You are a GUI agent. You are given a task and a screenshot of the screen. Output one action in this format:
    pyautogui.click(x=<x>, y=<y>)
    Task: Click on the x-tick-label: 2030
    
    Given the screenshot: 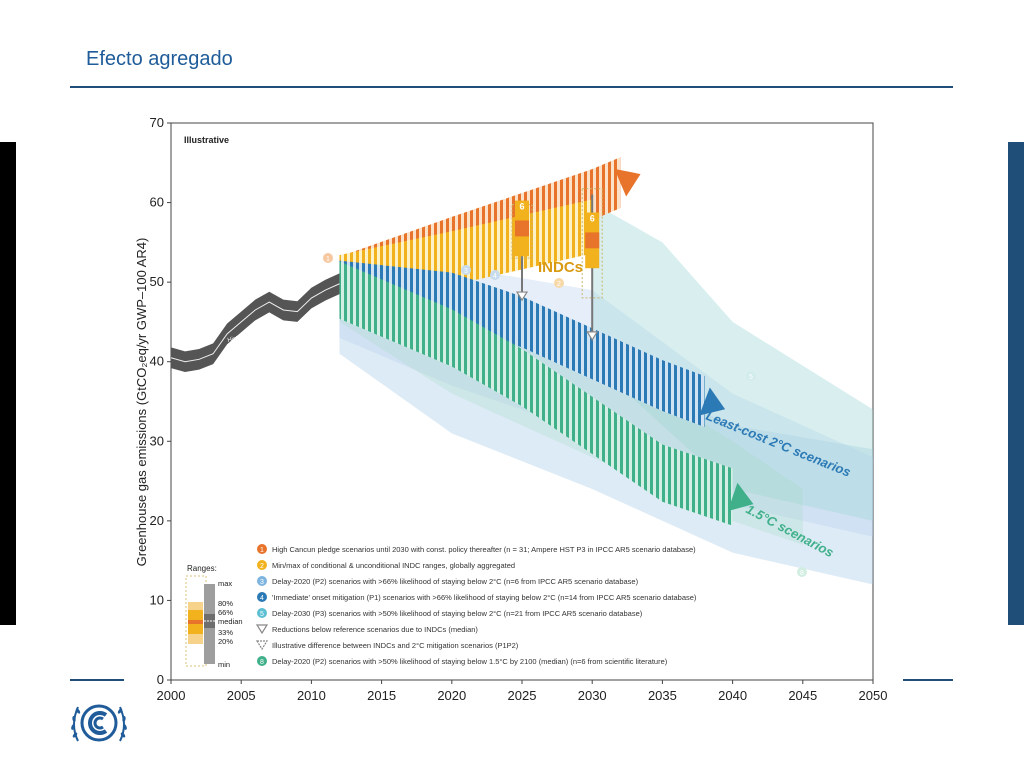 What is the action you would take?
    pyautogui.click(x=592, y=695)
    